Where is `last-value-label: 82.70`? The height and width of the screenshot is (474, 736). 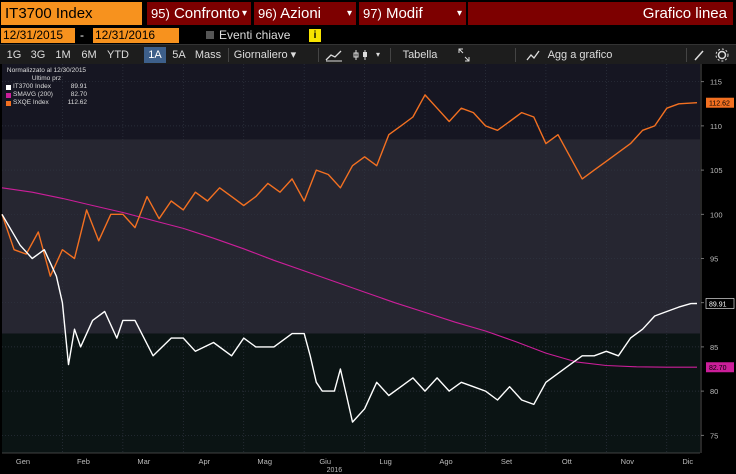 last-value-label: 82.70 is located at coordinates (718, 368).